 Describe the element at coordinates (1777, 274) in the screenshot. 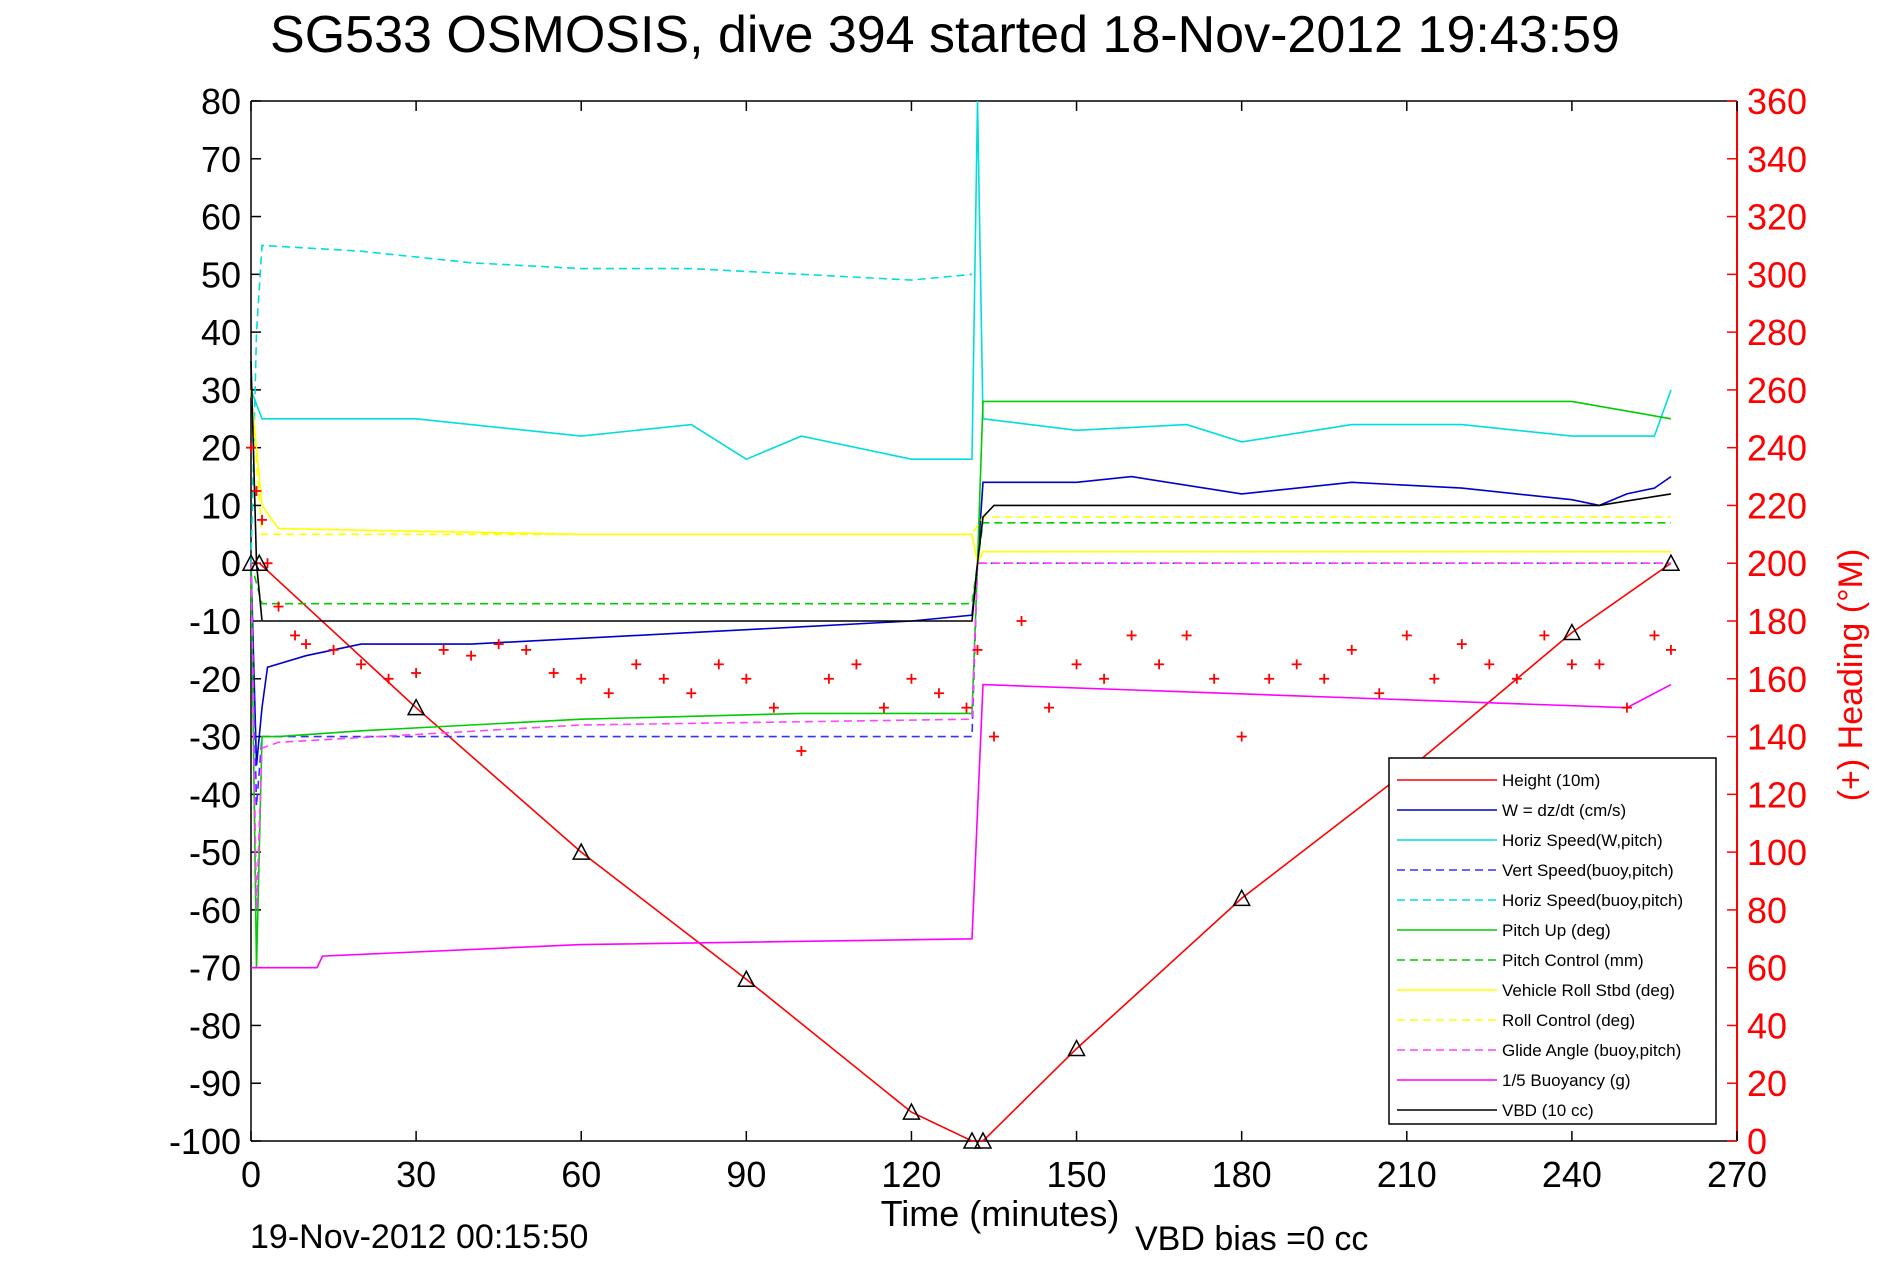

I see `y-right-tick-label: 300` at that location.